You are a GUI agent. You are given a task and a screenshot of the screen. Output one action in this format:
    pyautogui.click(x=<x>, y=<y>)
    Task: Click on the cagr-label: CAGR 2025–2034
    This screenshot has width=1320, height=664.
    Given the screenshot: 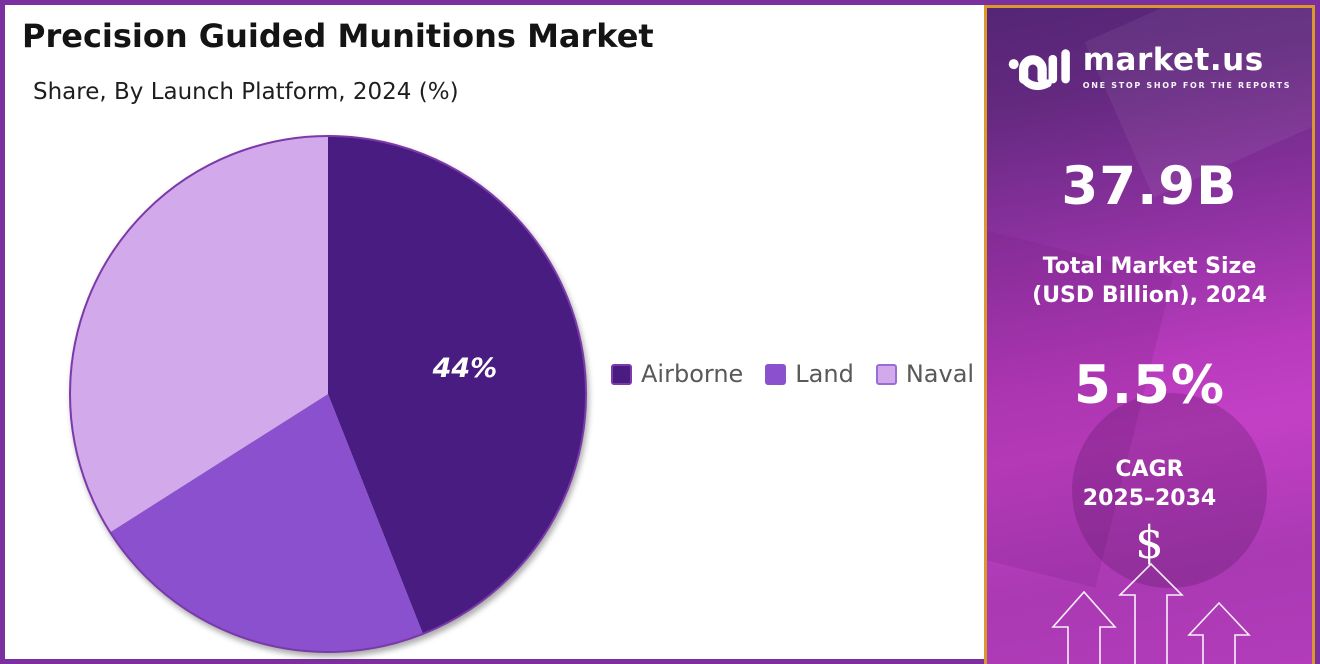 What is the action you would take?
    pyautogui.click(x=1149, y=484)
    